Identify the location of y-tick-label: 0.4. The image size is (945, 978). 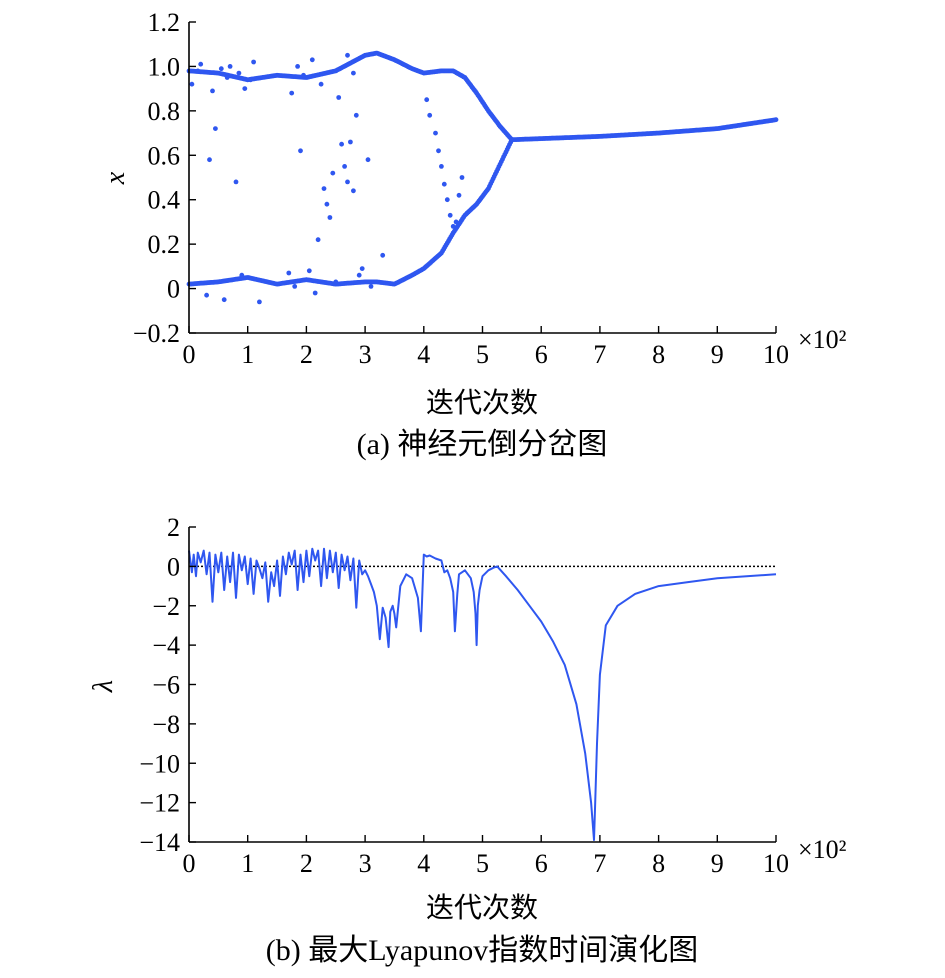
(164, 200).